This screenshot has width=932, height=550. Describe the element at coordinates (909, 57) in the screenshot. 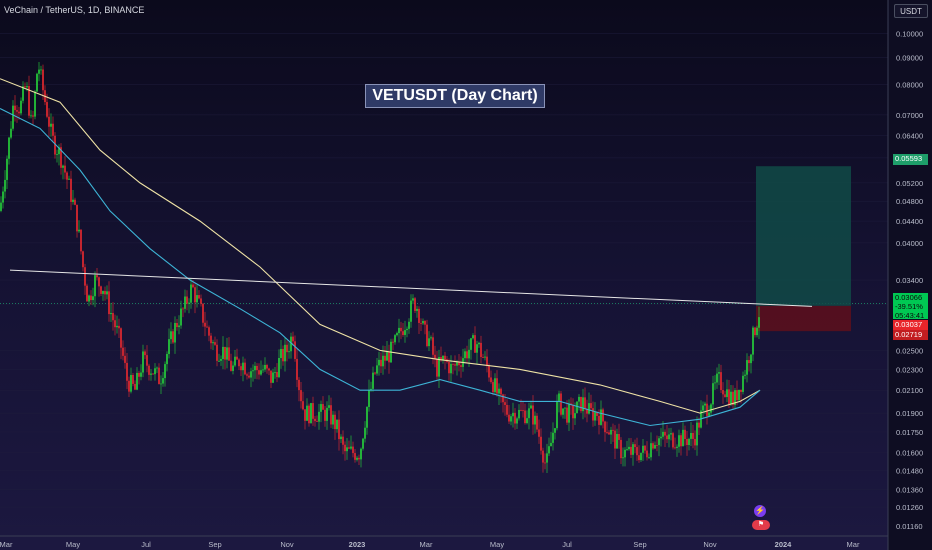

I see `y-tick-label: 0.09000` at that location.